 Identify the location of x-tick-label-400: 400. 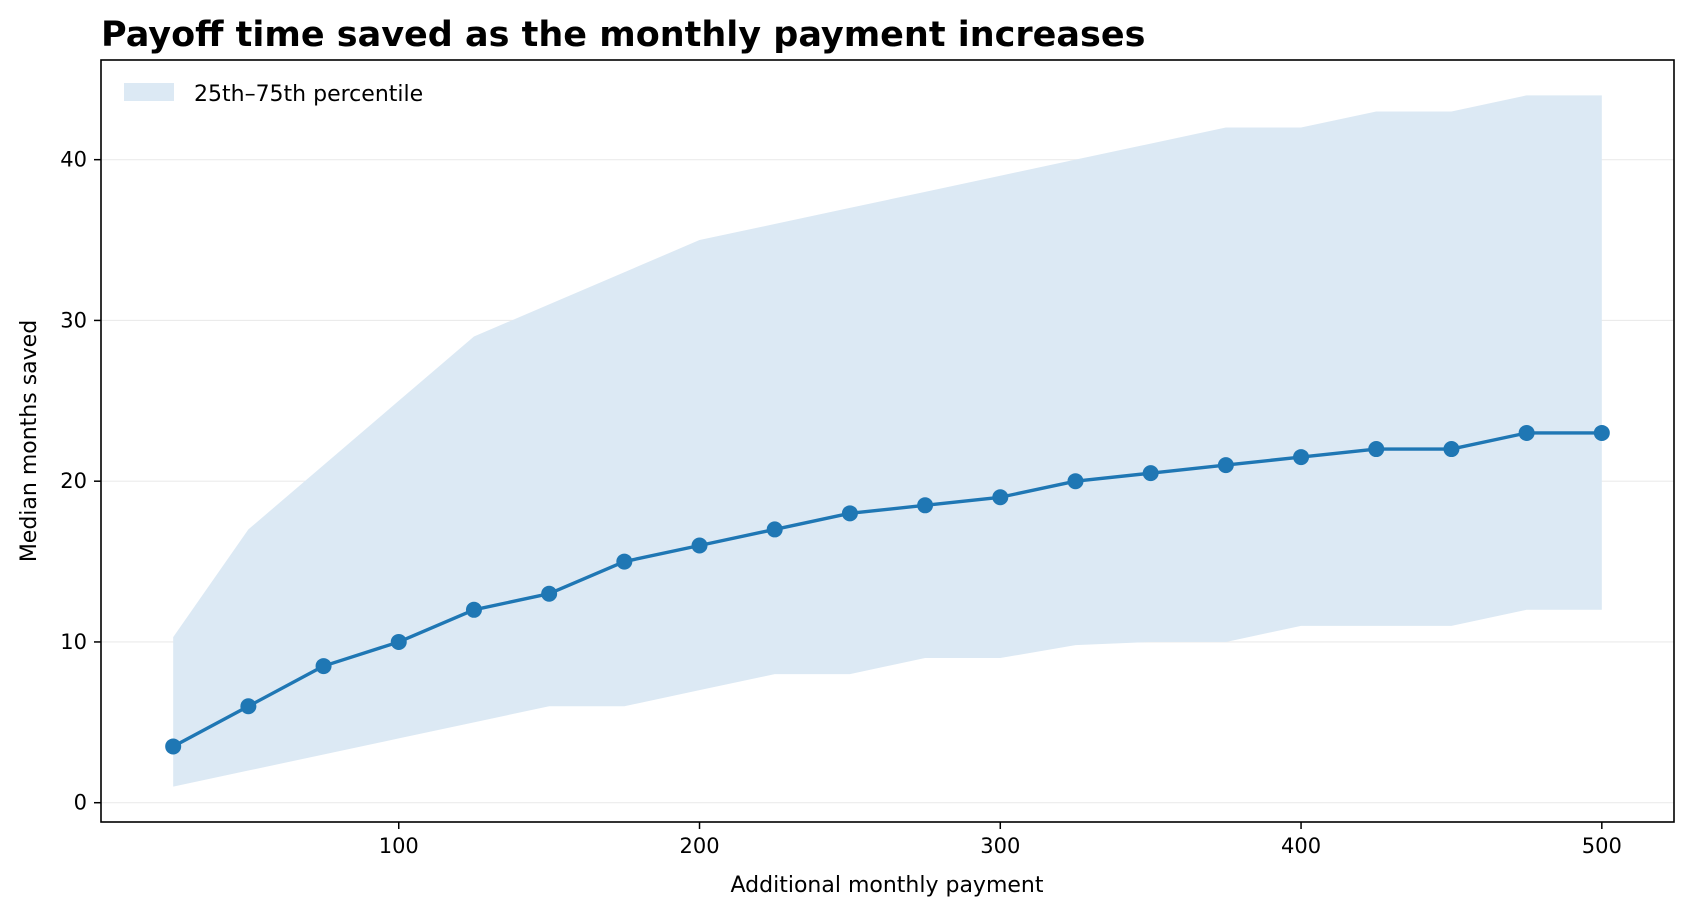
(1301, 846).